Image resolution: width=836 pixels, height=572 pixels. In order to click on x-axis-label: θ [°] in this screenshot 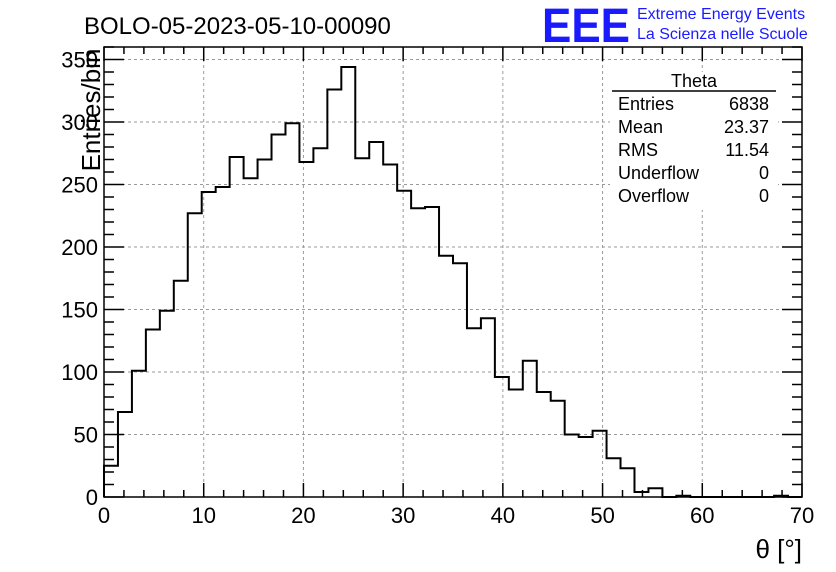, I will do `click(778, 549)`.